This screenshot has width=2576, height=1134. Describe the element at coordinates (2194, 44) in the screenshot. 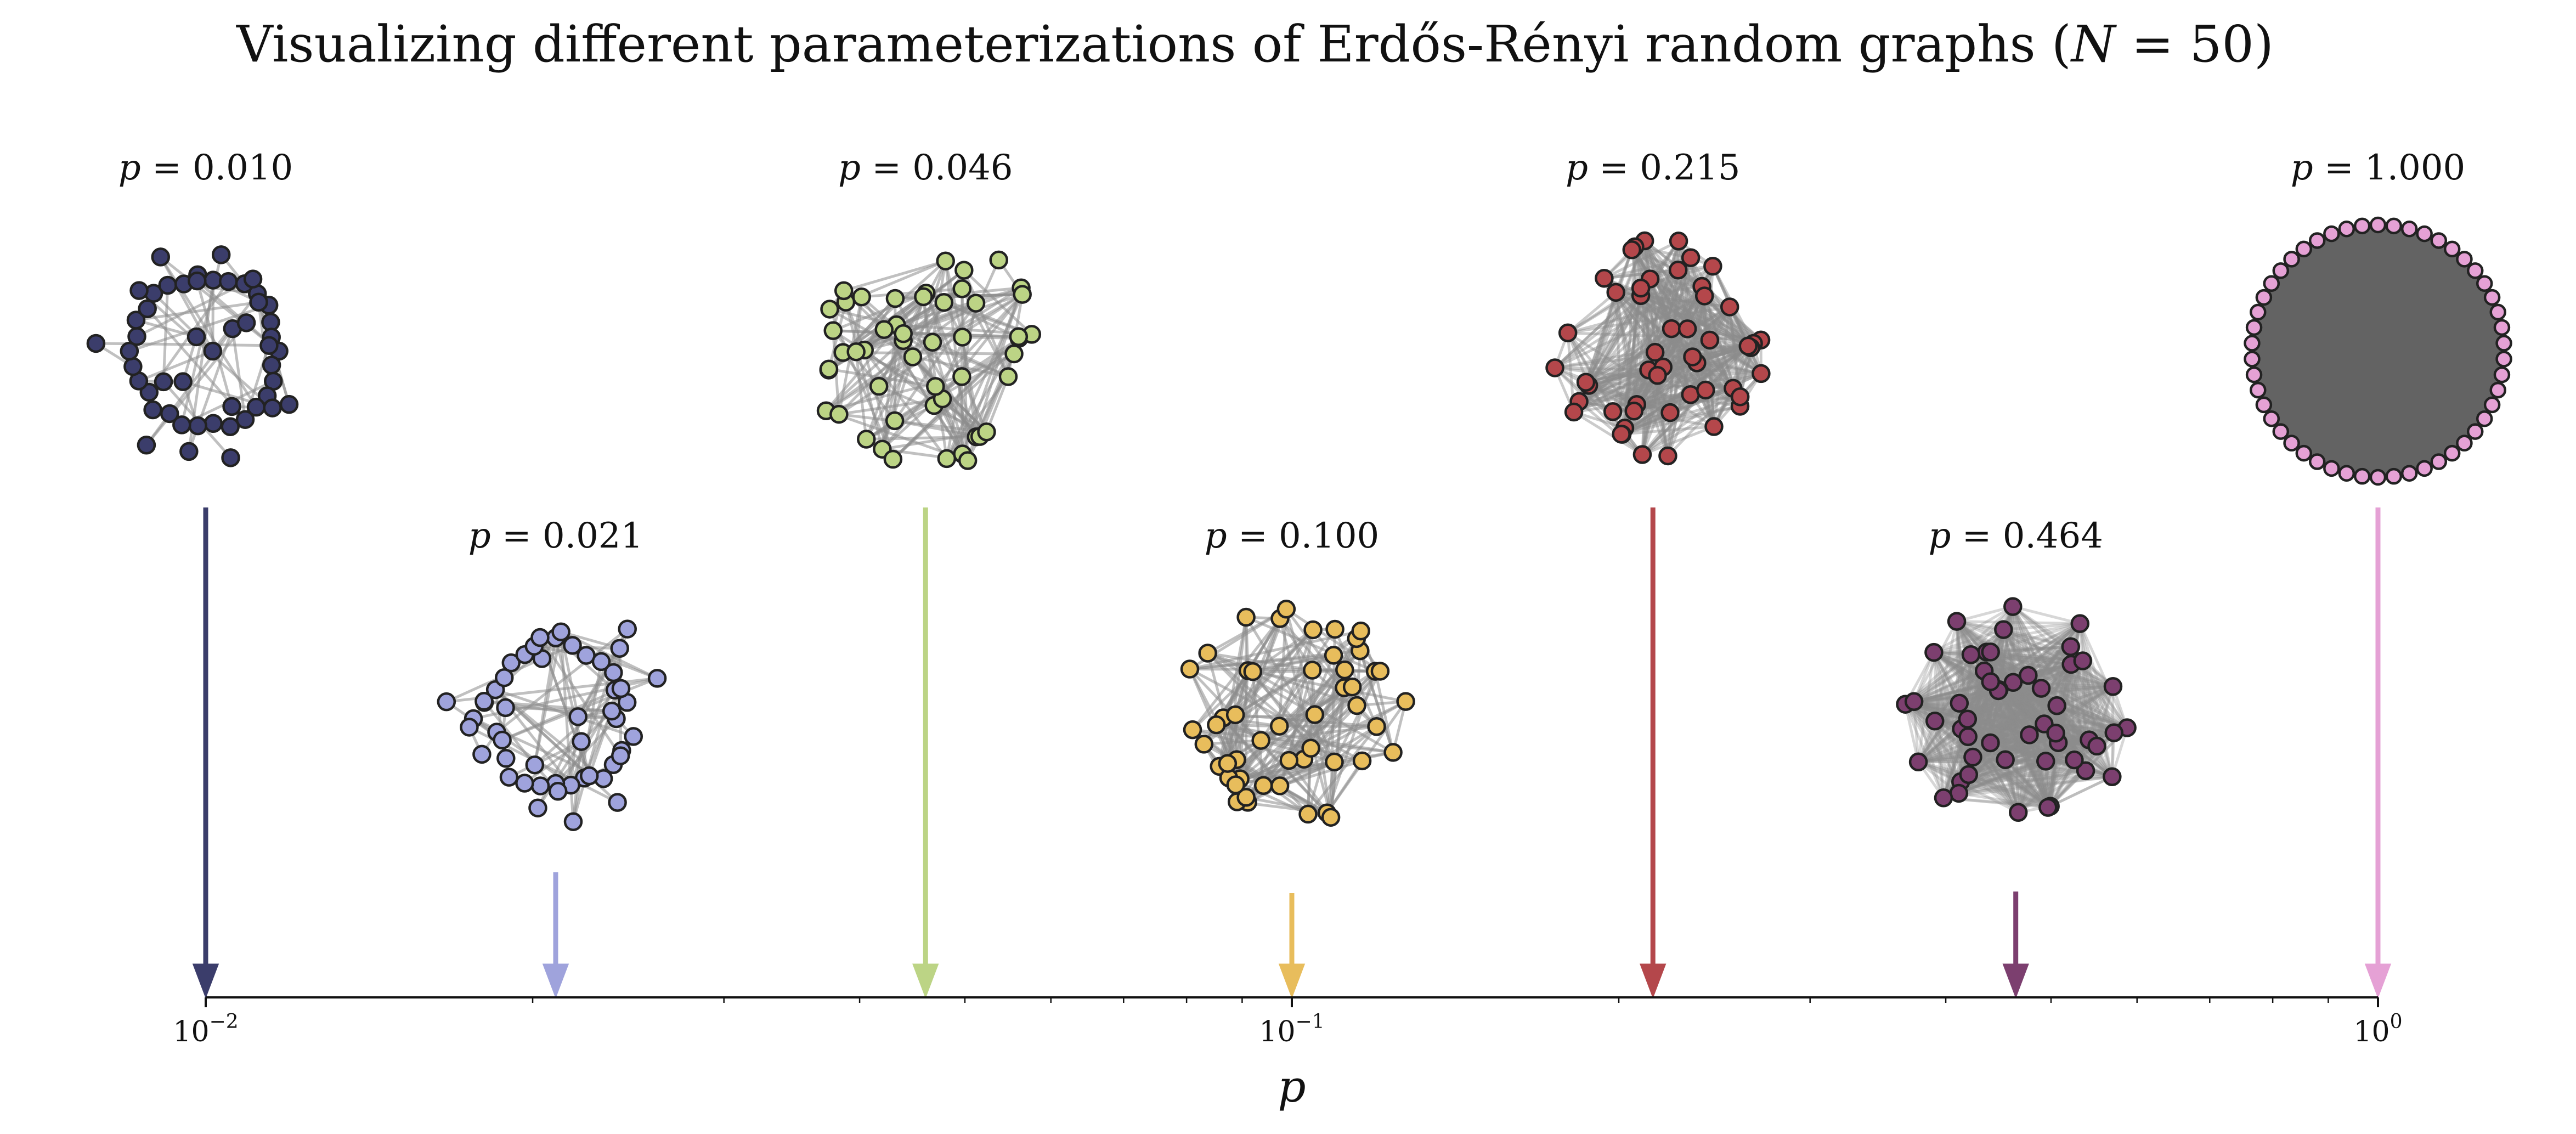

I see `title-suffix: = 50)` at that location.